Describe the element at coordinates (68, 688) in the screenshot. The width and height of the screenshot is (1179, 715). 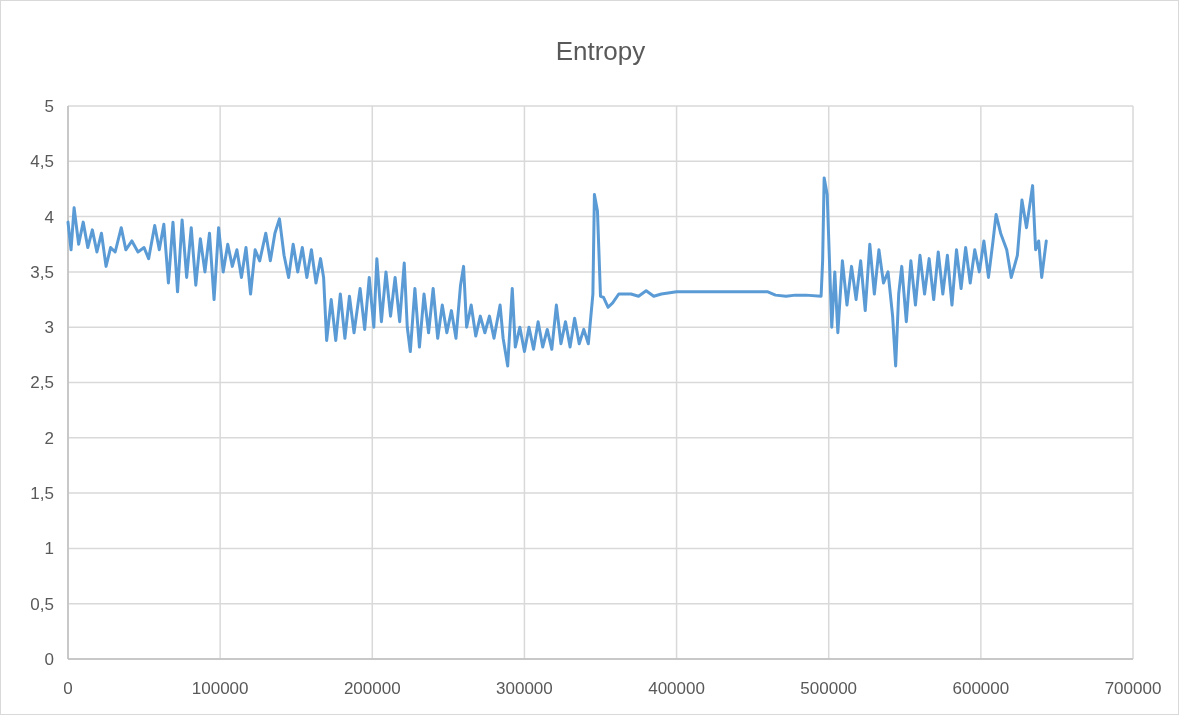
I see `x-tick-label: 0` at that location.